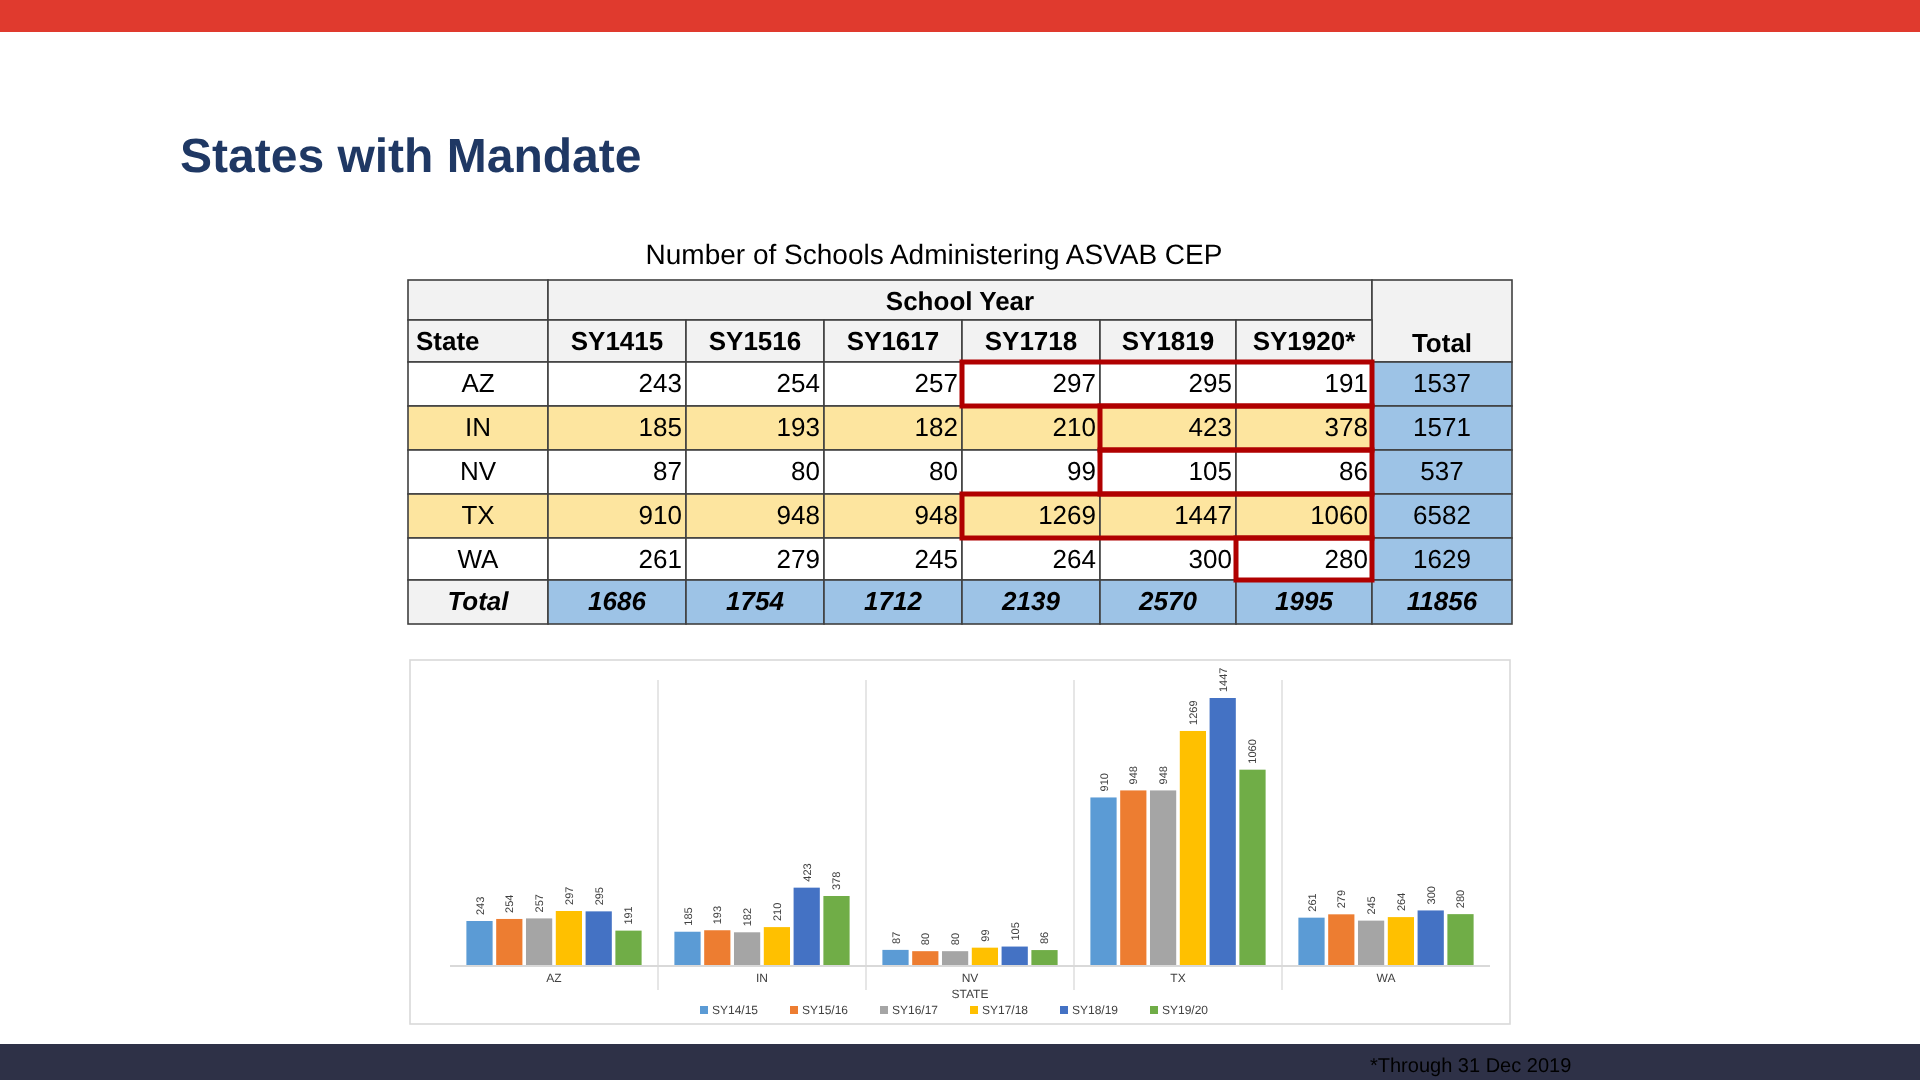 The image size is (1920, 1080). What do you see at coordinates (478, 515) in the screenshot?
I see `y-tick-label: TX` at bounding box center [478, 515].